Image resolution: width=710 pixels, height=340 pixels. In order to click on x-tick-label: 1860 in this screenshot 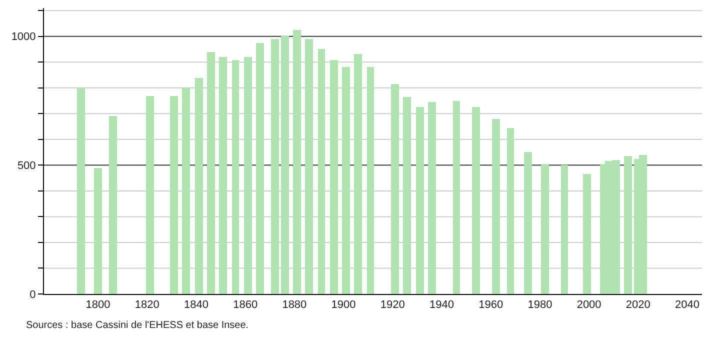, I will do `click(245, 305)`.